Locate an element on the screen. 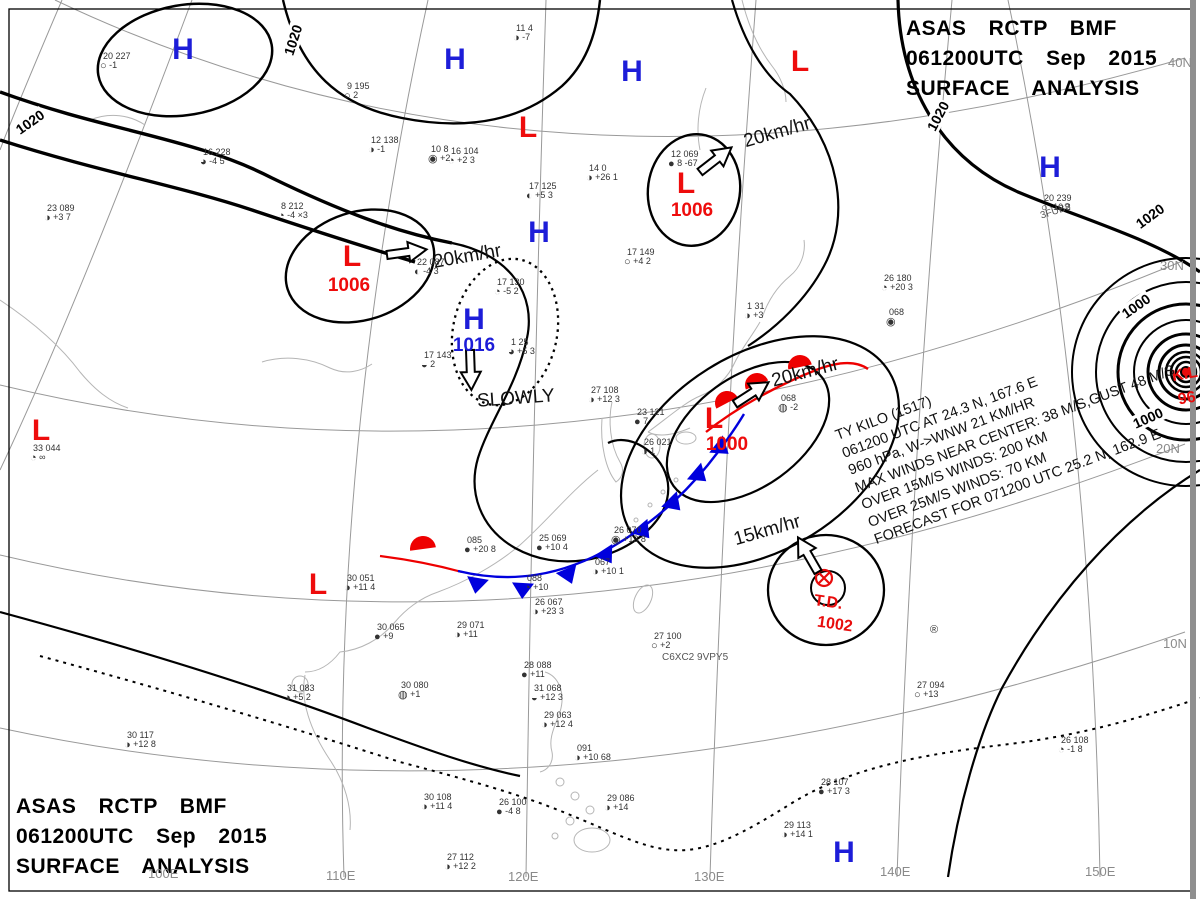 The height and width of the screenshot is (899, 1200). station-plot: 29 113 ◑ +14 1 is located at coordinates (797, 830).